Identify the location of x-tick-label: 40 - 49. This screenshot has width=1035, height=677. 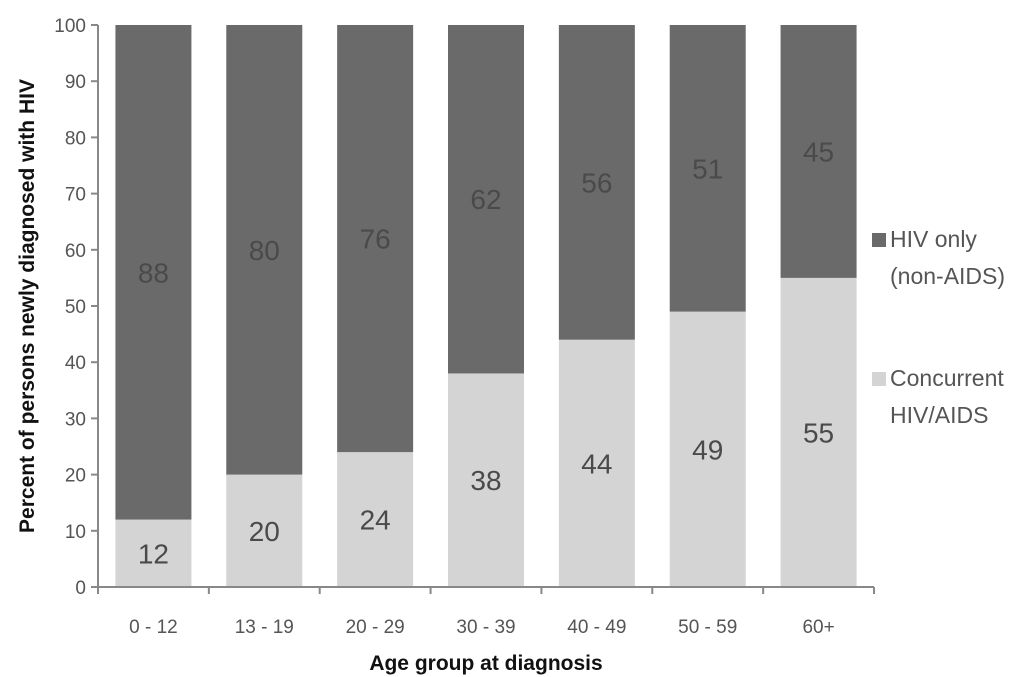
(596, 627).